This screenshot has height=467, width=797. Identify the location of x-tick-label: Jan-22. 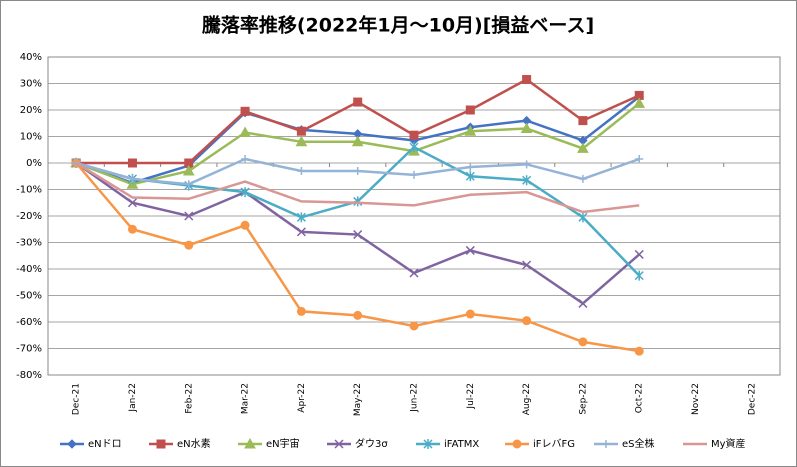
(133, 398).